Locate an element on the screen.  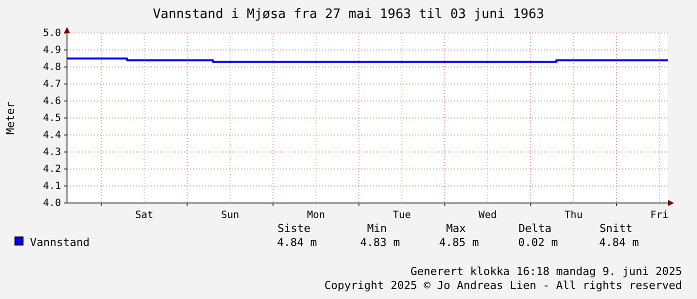
text: Snitt is located at coordinates (616, 228).